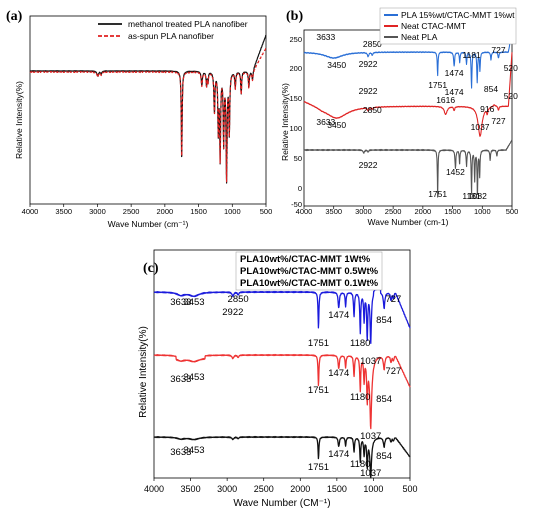  Describe the element at coordinates (298, 158) in the screenshot. I see `panel-b-y-tick-label: 50` at that location.